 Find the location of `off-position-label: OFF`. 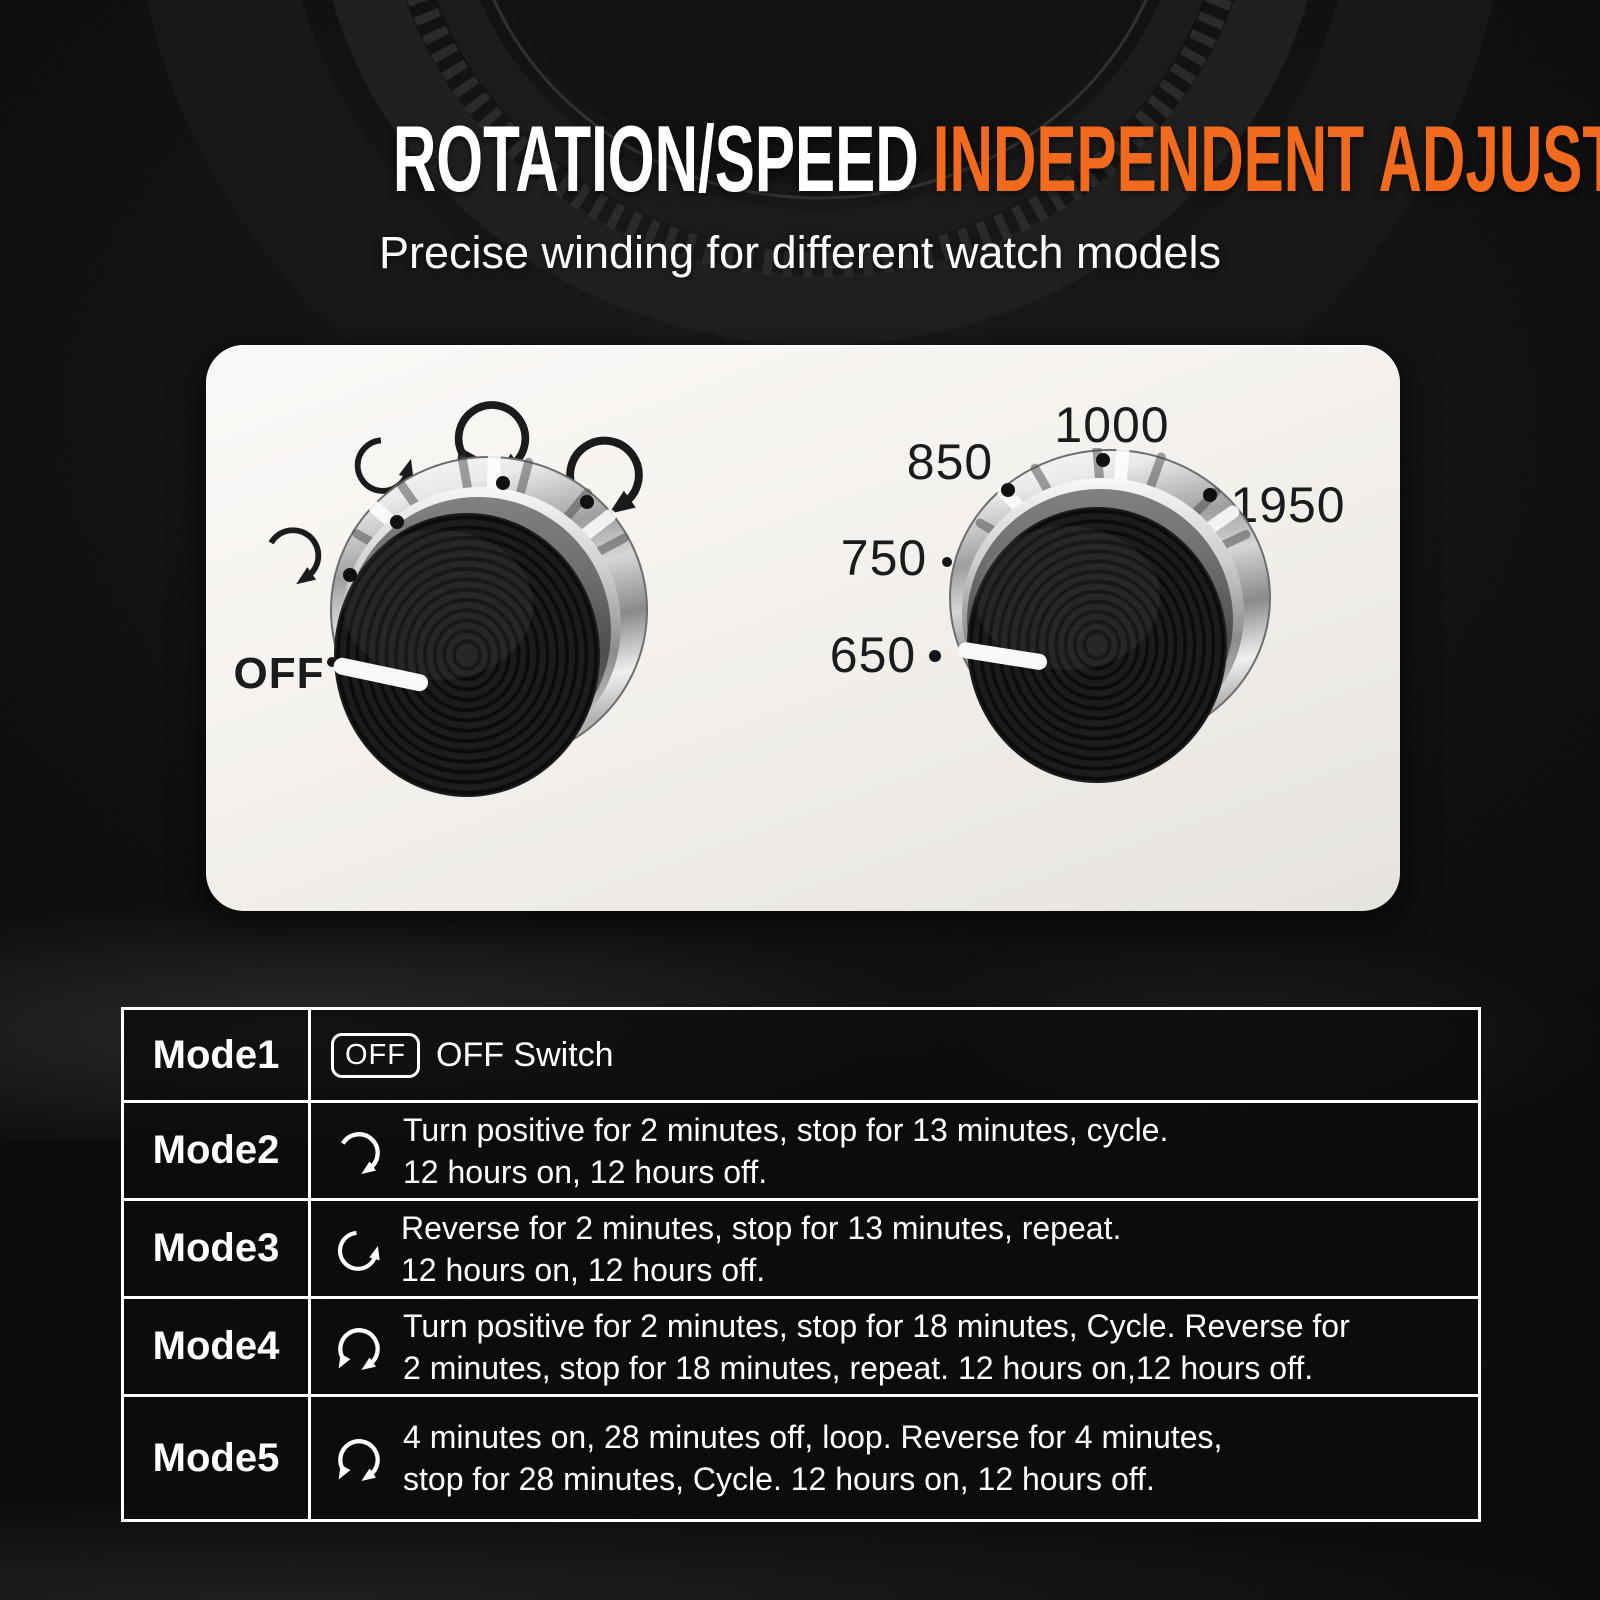

off-position-label: OFF is located at coordinates (279, 673).